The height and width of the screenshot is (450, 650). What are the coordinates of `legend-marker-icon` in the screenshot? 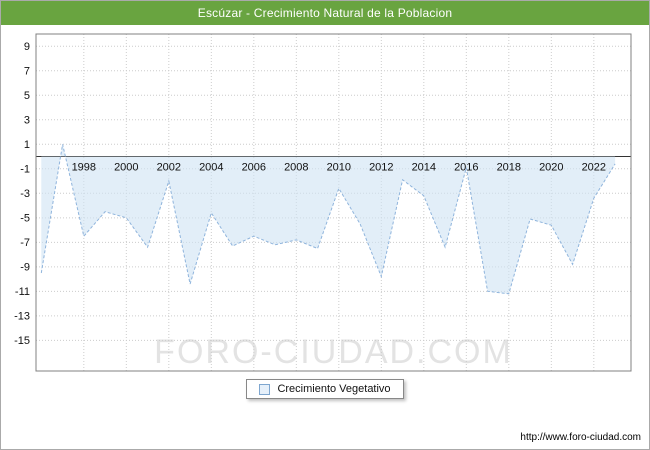 It's located at (265, 389).